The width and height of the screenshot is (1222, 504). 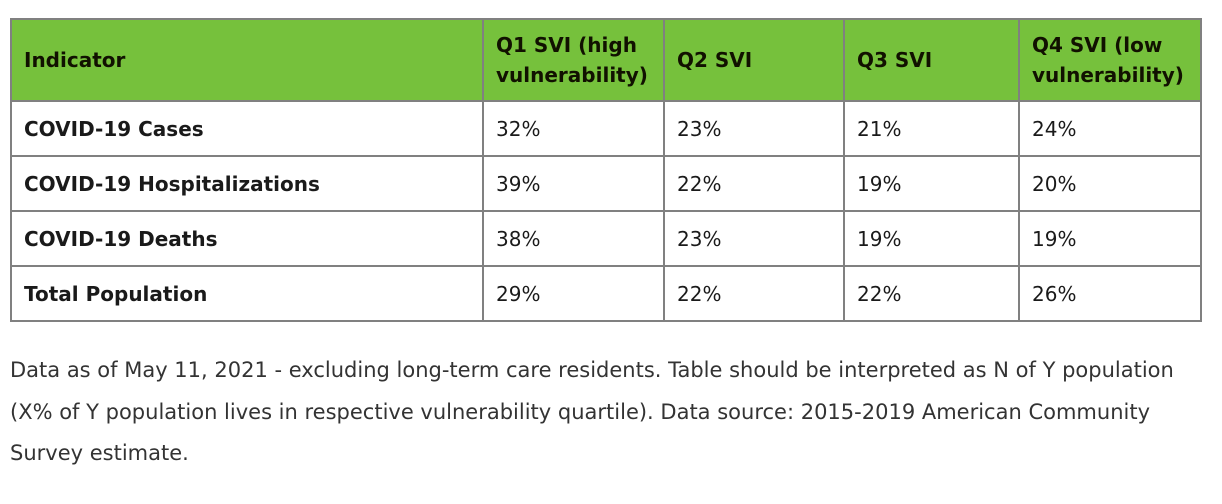 What do you see at coordinates (754, 128) in the screenshot?
I see `cases-q2-value: 23%` at bounding box center [754, 128].